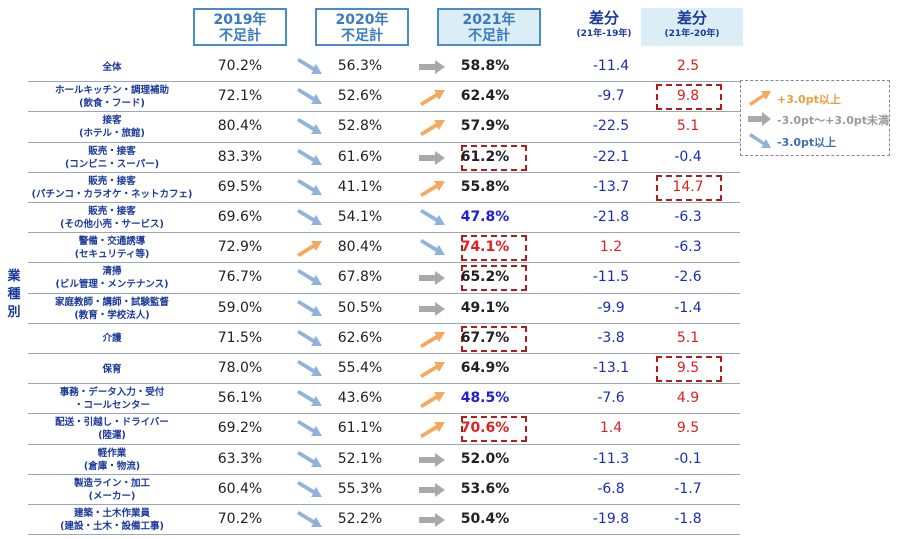 The image size is (902, 539). What do you see at coordinates (692, 27) in the screenshot?
I see `header-diff-21-20: 差分 (21年-20年)` at bounding box center [692, 27].